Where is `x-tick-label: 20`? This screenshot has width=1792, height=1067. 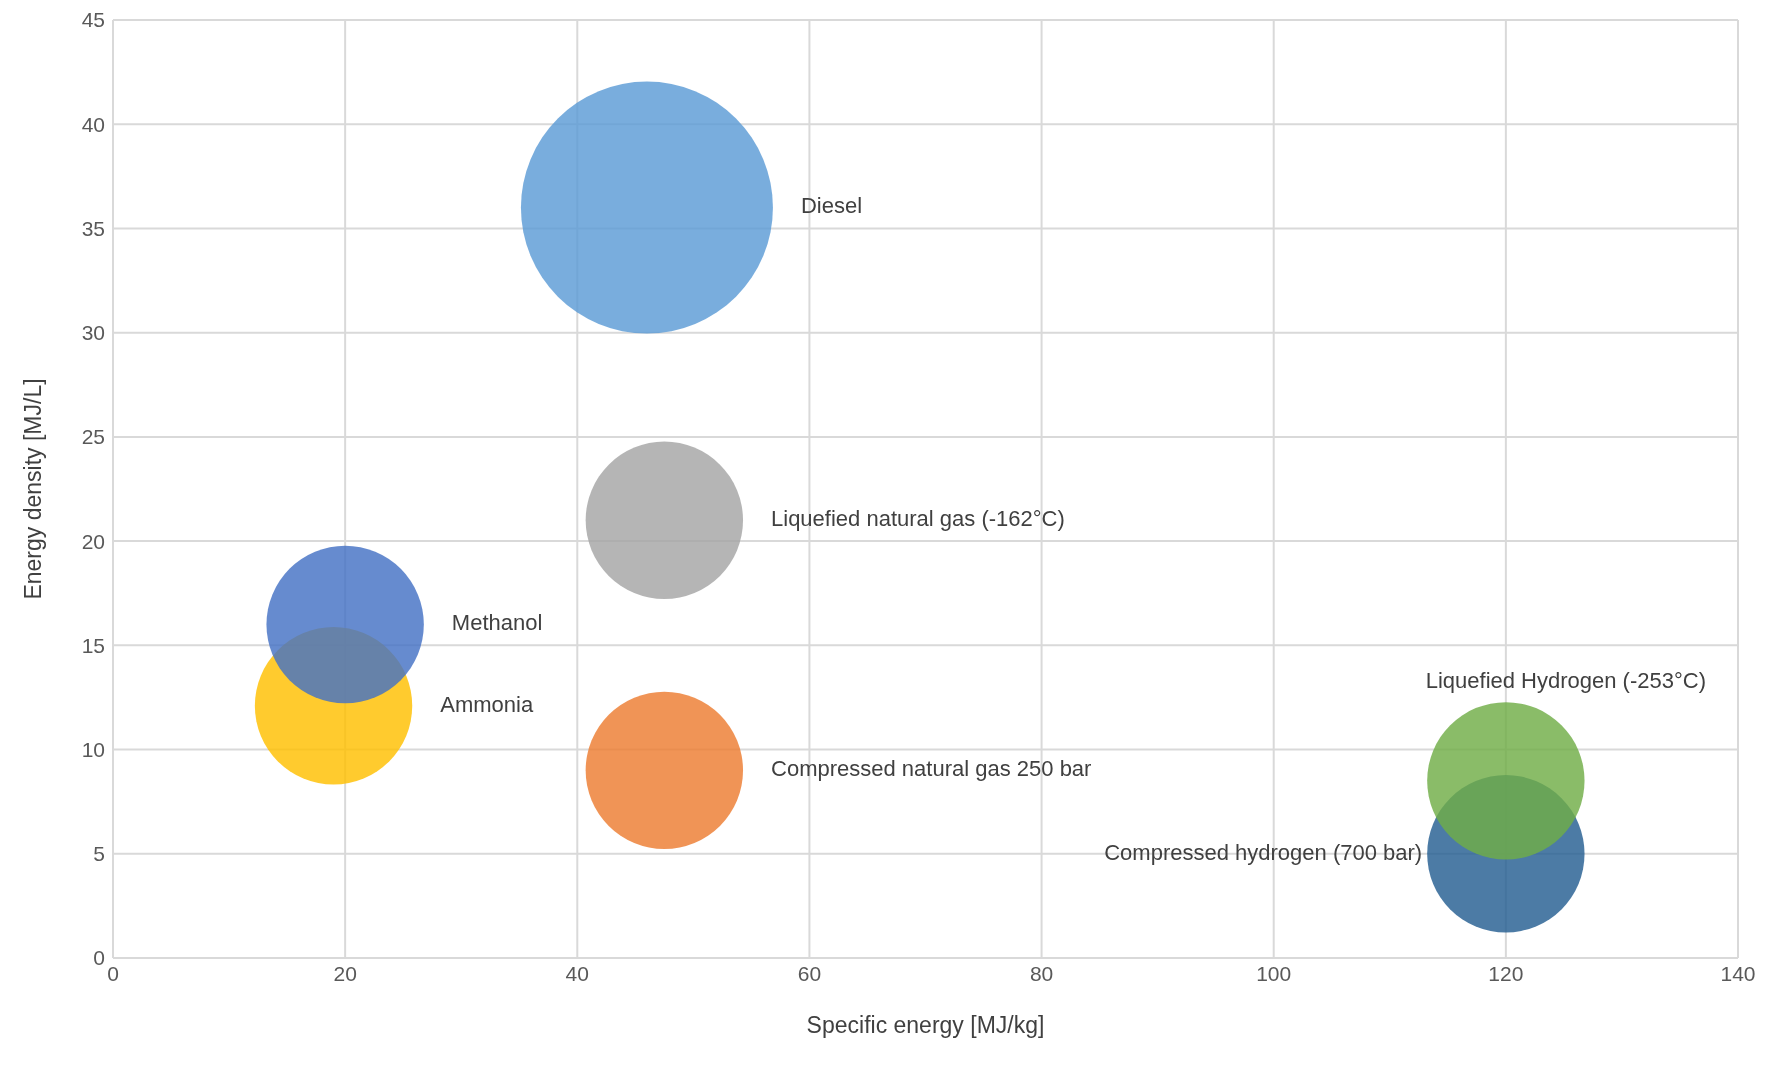 x-tick-label: 20 is located at coordinates (345, 973).